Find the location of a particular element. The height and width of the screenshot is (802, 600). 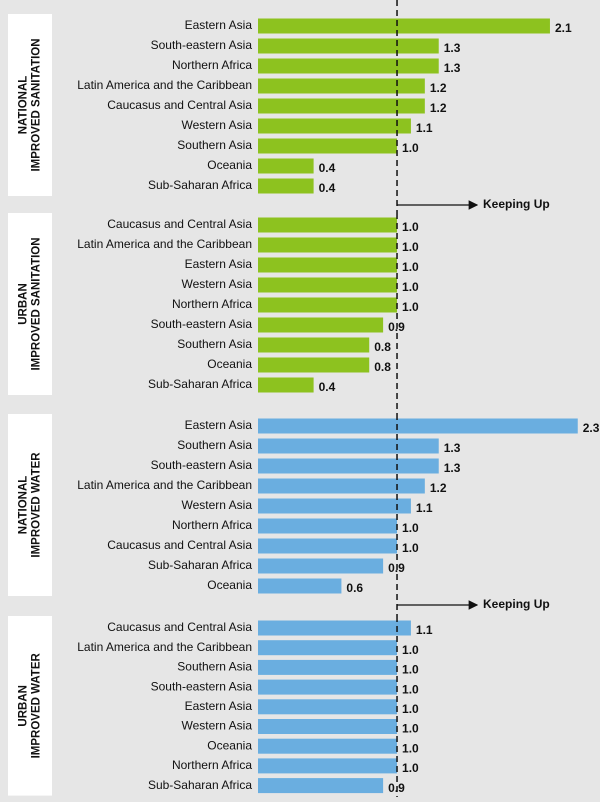

value-label: 2.1 is located at coordinates (563, 28).